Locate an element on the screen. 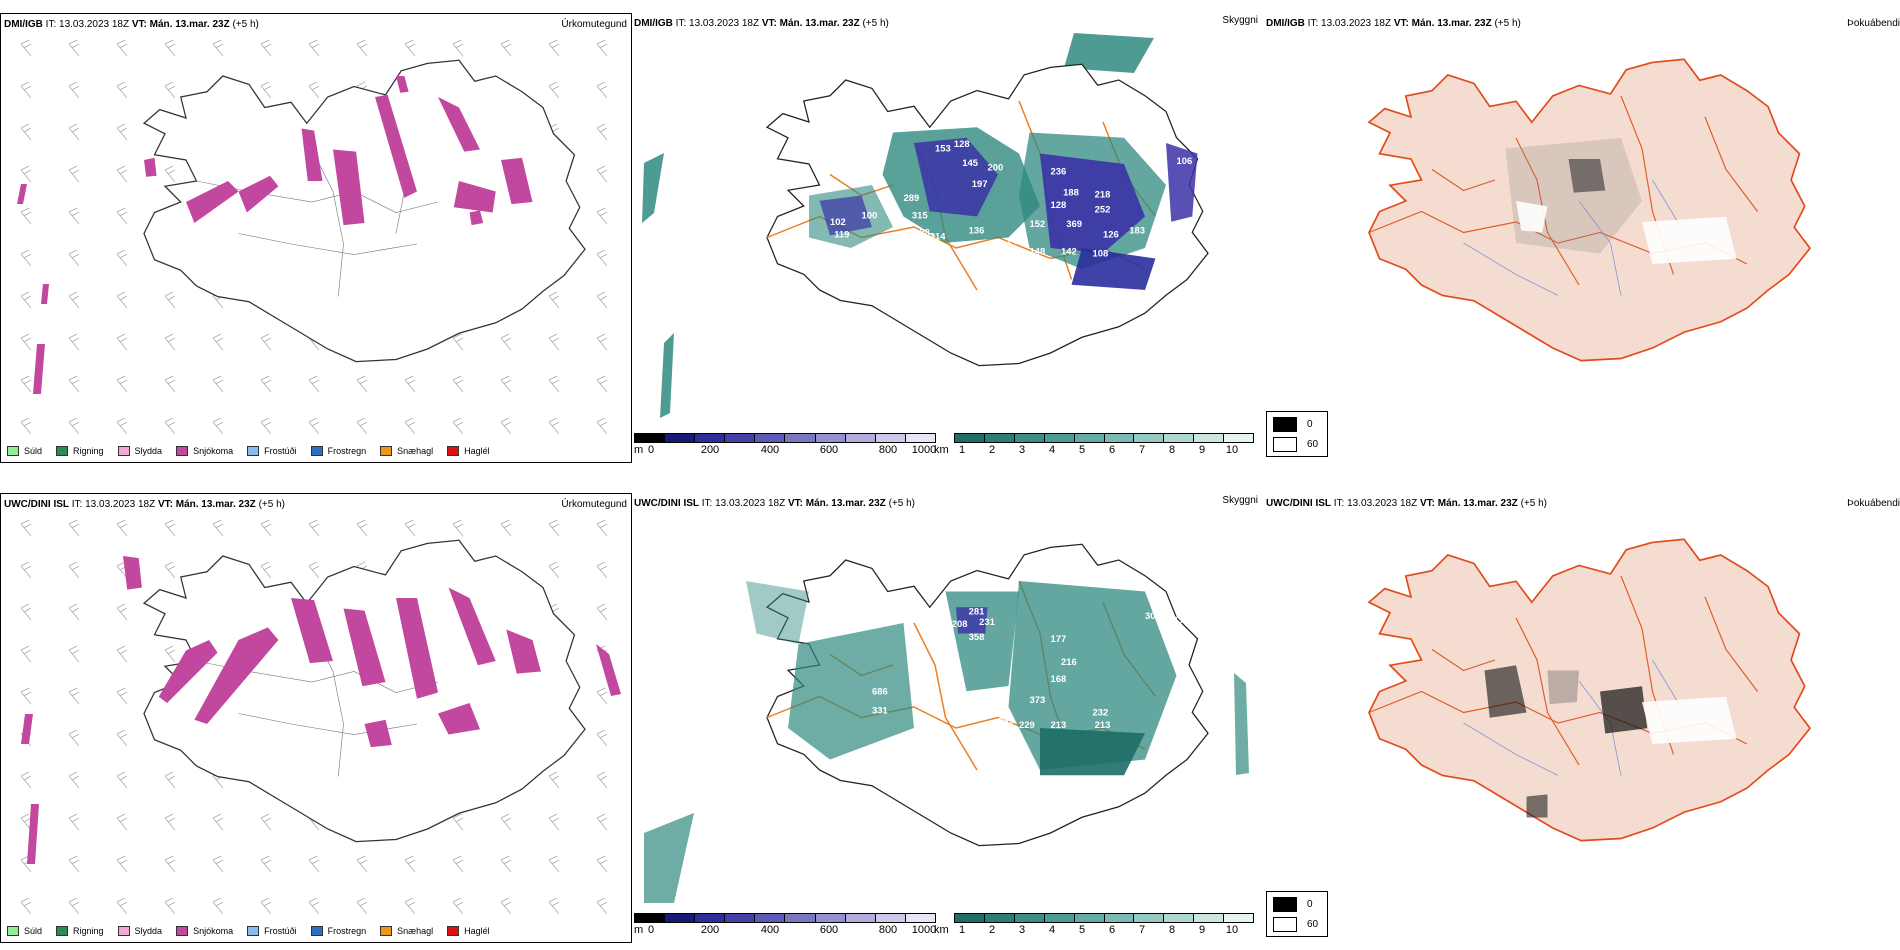 The width and height of the screenshot is (1900, 950). panel-title: Úrkomutegund is located at coordinates (594, 24).